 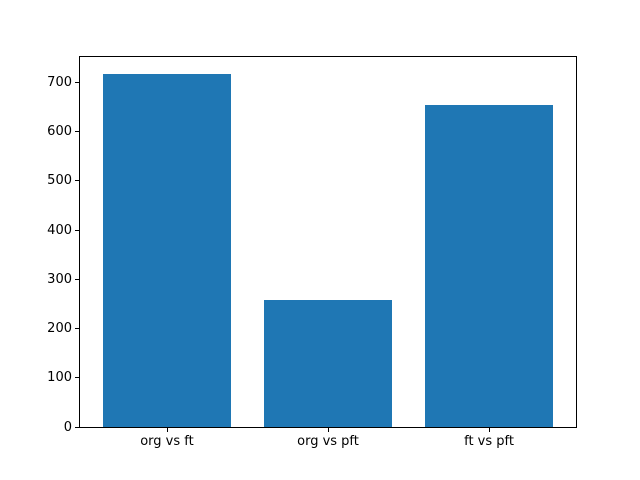 What do you see at coordinates (59, 132) in the screenshot?
I see `y-tick-label: 600` at bounding box center [59, 132].